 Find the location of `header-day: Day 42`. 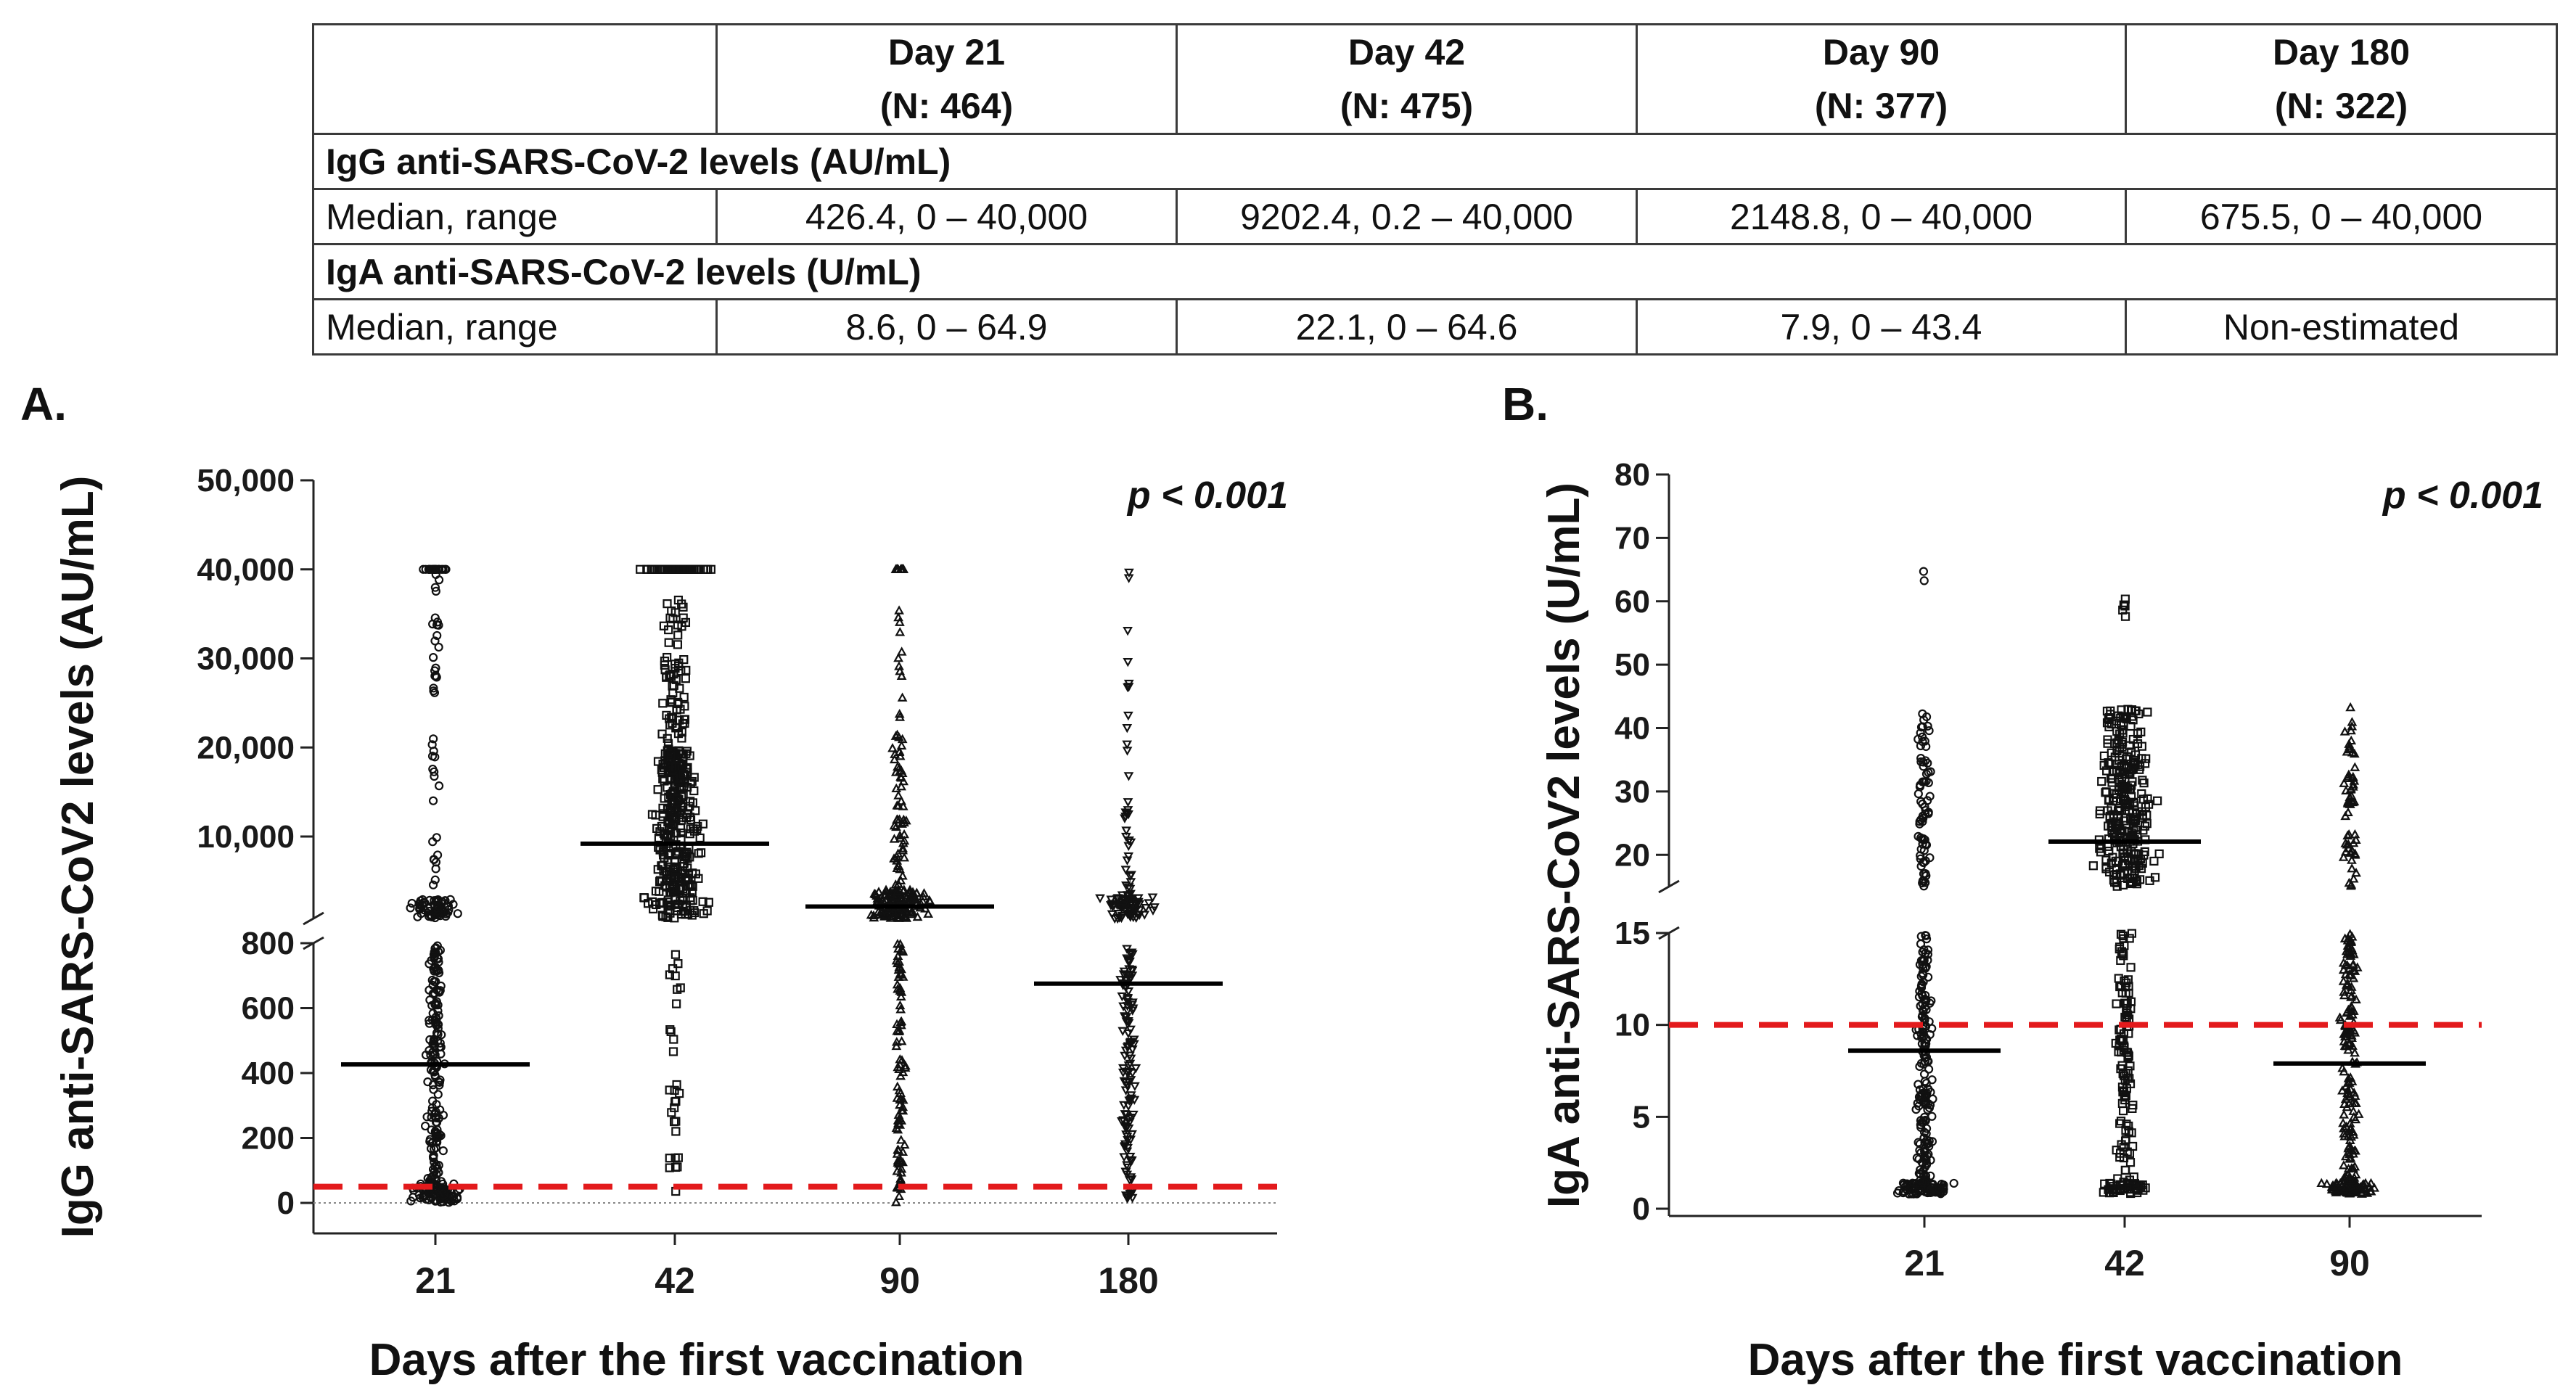

header-day: Day 42 is located at coordinates (1407, 52).